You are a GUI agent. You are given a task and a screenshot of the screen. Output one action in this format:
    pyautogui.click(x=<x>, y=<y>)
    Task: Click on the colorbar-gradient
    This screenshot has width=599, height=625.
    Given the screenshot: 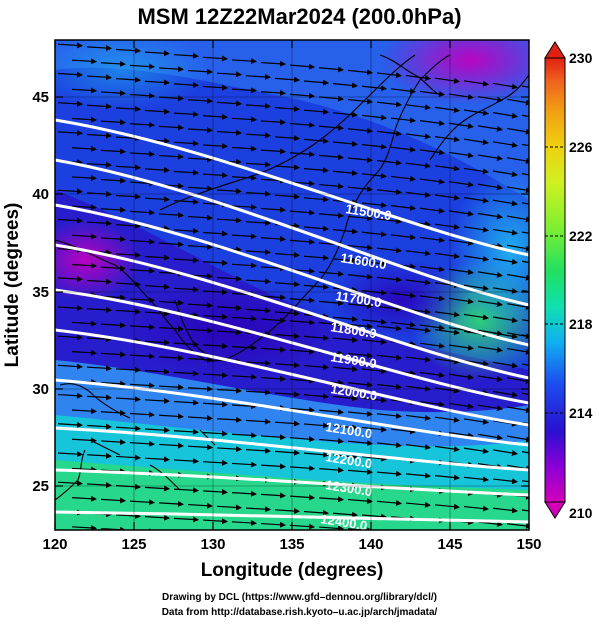 What is the action you would take?
    pyautogui.click(x=555, y=280)
    